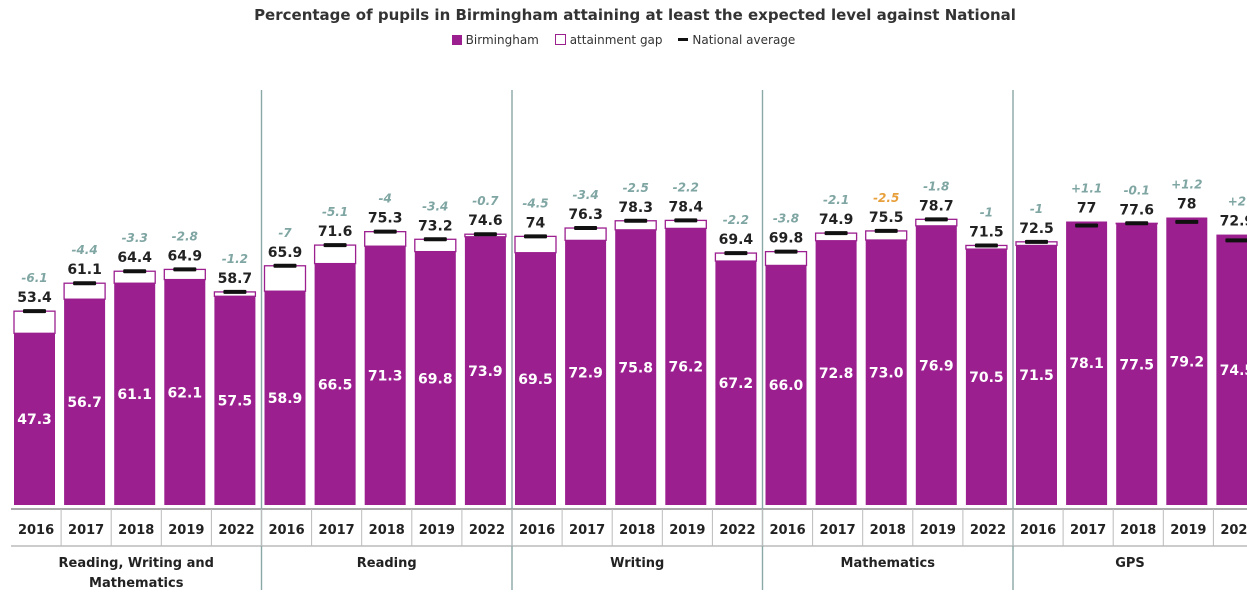  I want to click on group-label: Mathematics, so click(136, 583).